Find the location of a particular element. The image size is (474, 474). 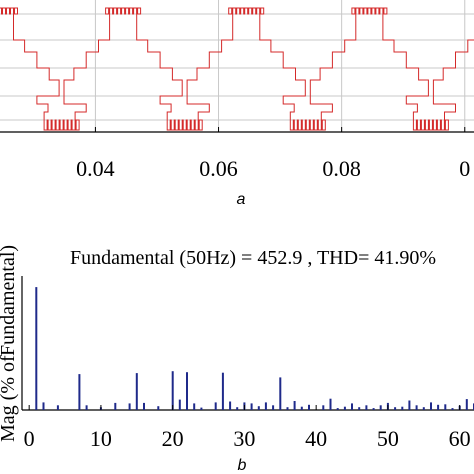

panel-b-x-ticks: 0 10 20 30 40 50 60 is located at coordinates (247, 428).